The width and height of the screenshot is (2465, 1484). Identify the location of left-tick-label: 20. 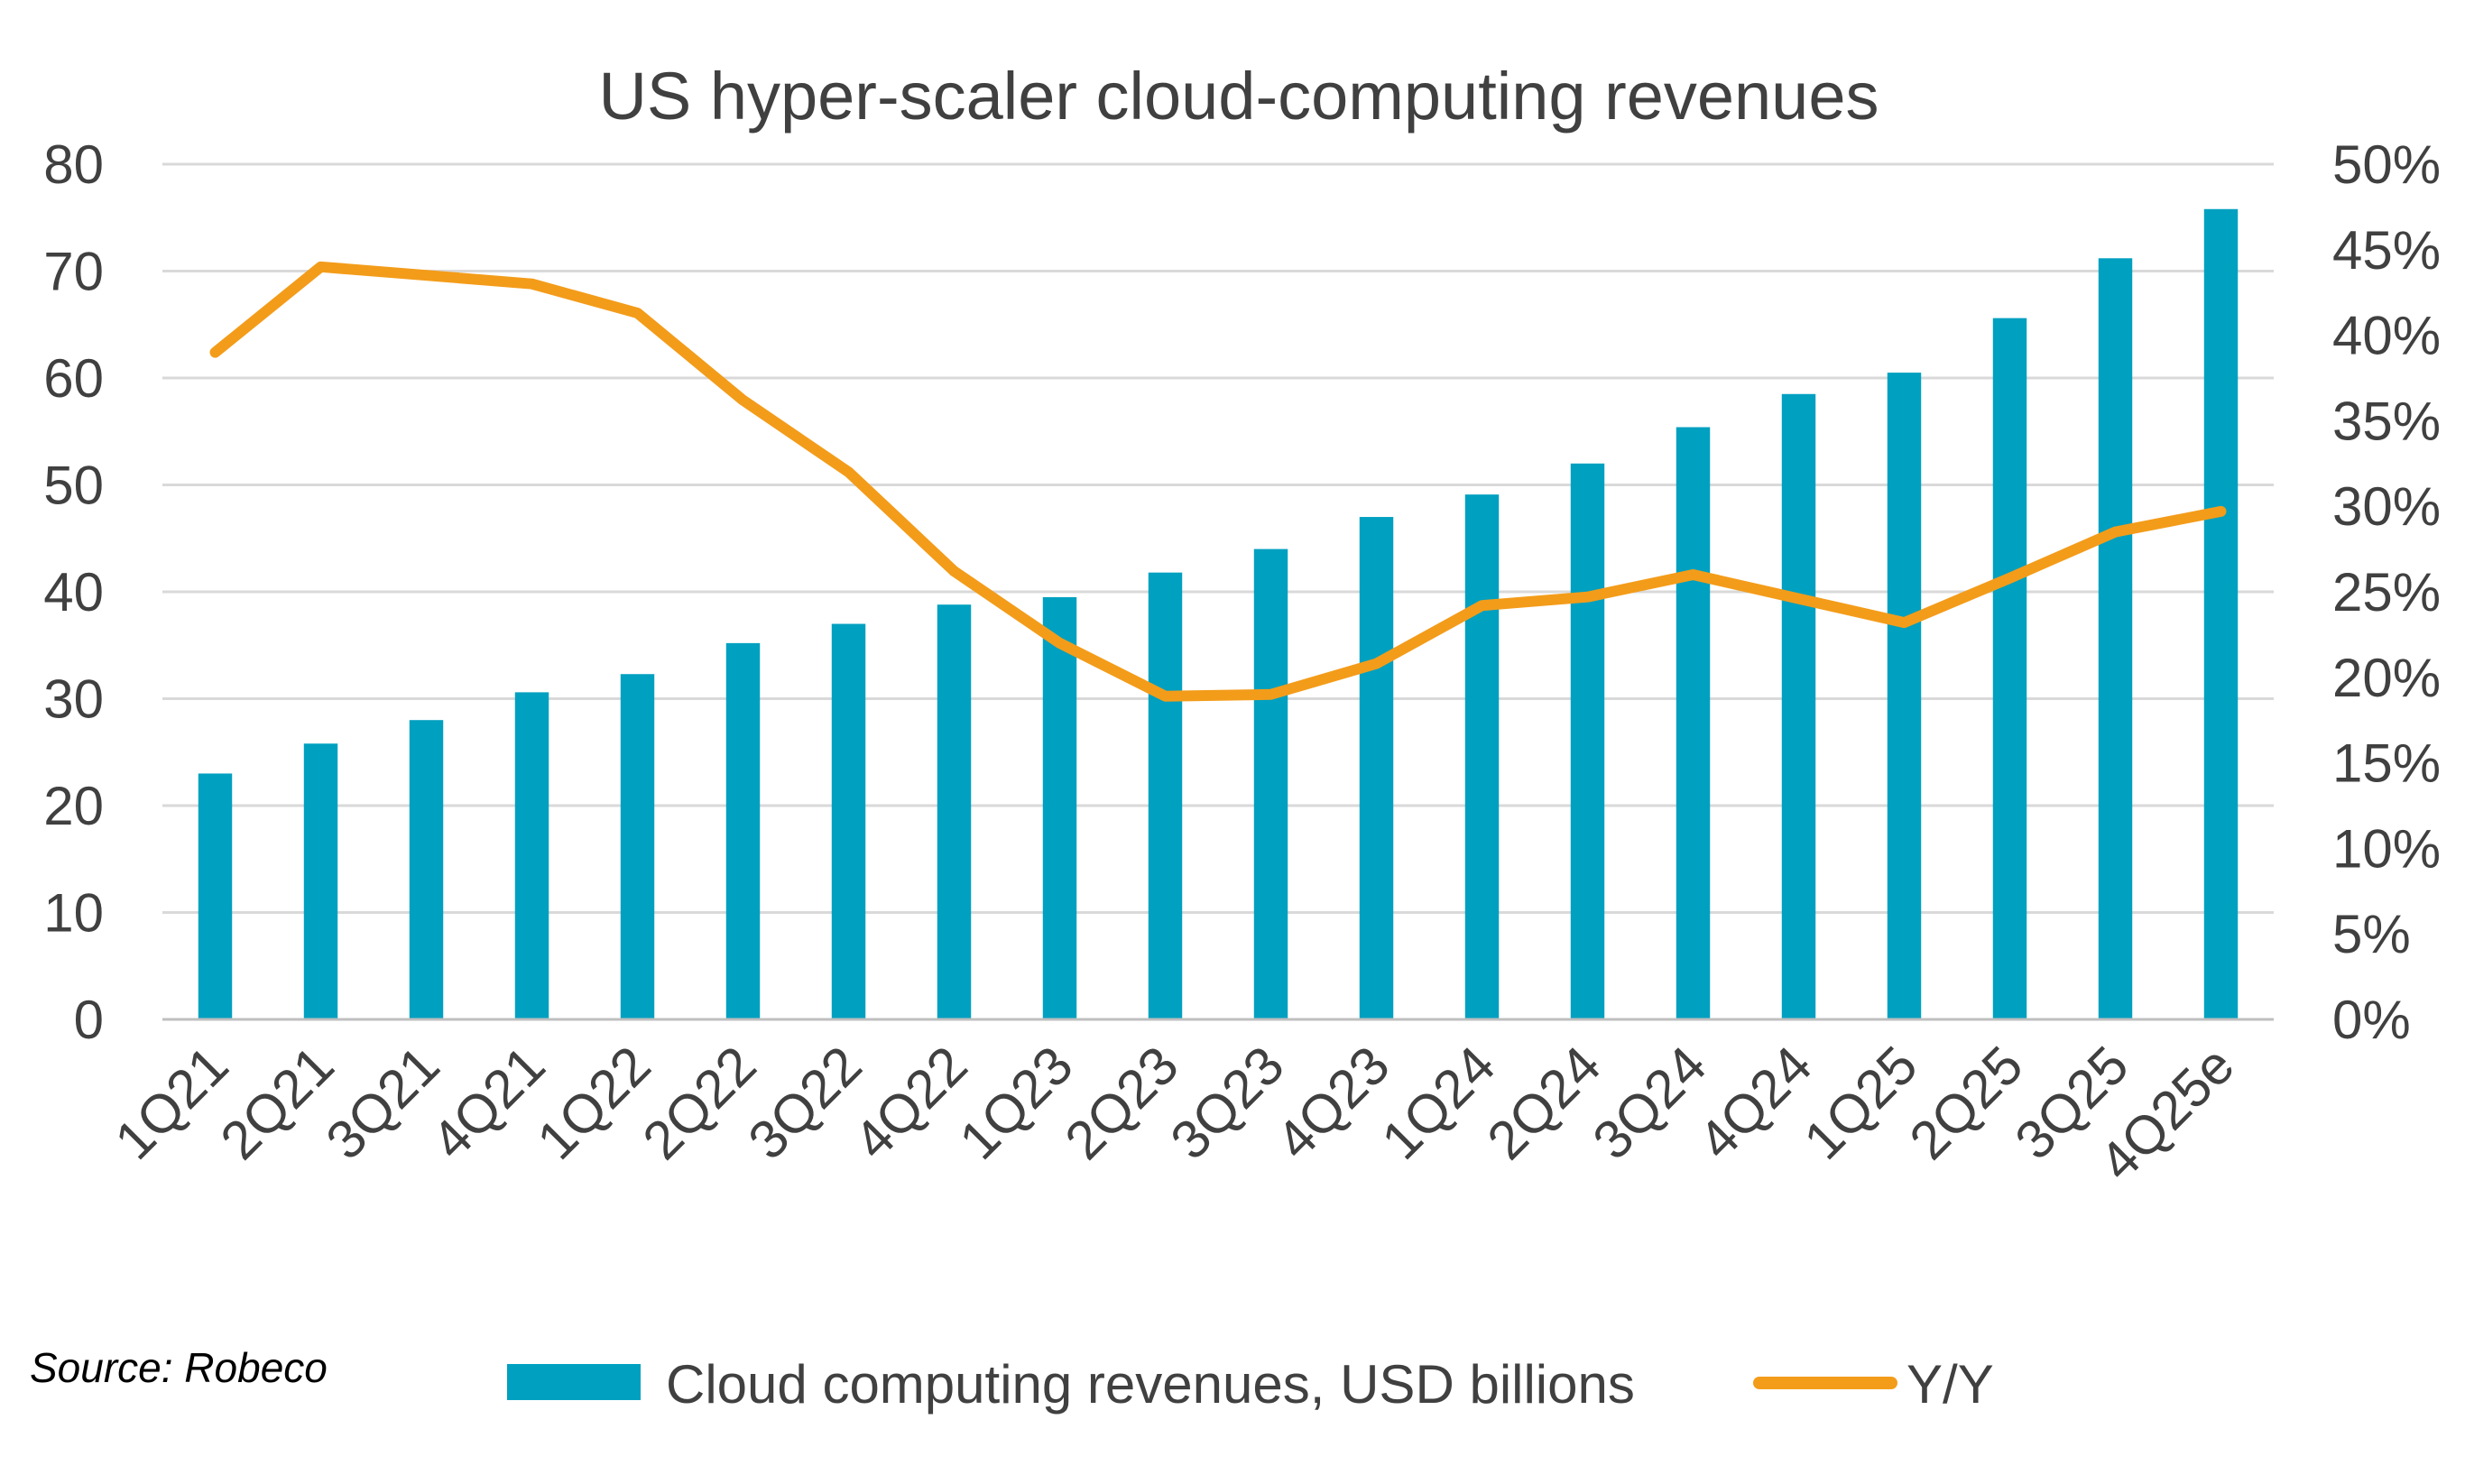
(73, 806).